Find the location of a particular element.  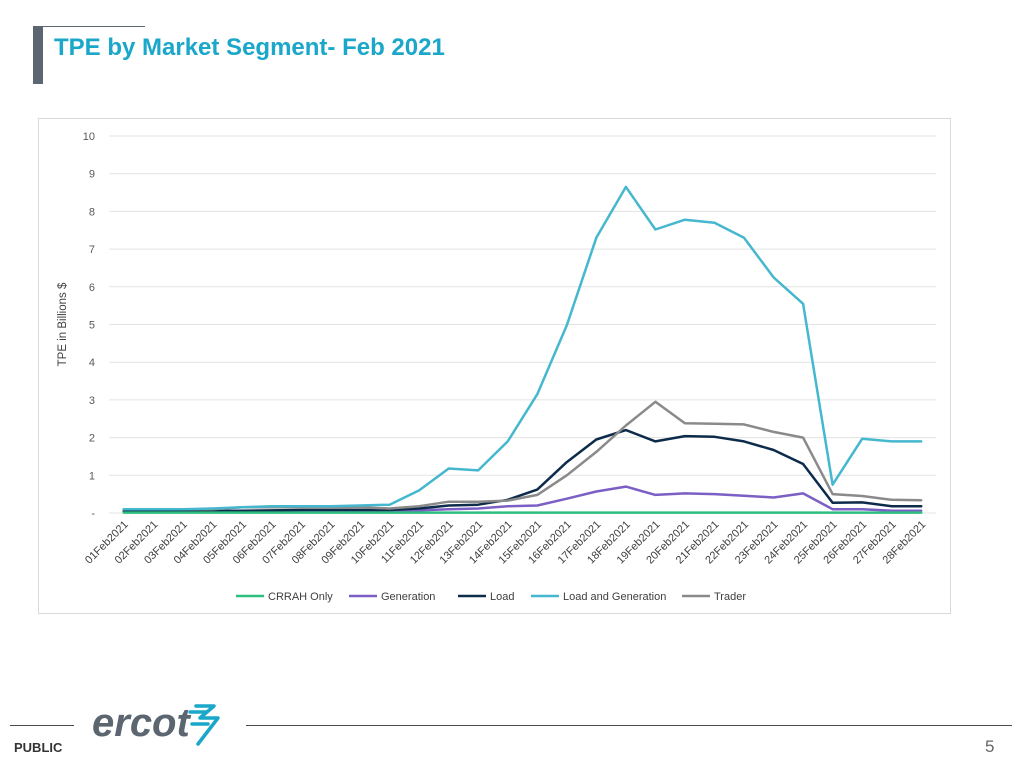

series-line-load is located at coordinates (522, 470).